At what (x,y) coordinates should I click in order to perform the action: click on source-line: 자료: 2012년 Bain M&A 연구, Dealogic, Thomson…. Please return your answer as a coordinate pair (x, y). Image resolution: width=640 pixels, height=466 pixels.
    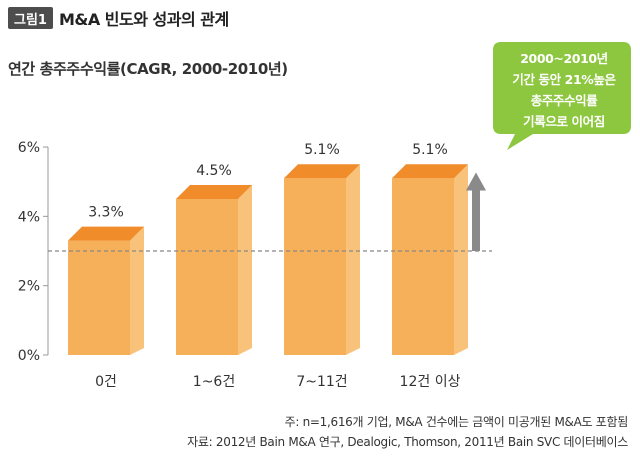
    Looking at the image, I should click on (407, 442).